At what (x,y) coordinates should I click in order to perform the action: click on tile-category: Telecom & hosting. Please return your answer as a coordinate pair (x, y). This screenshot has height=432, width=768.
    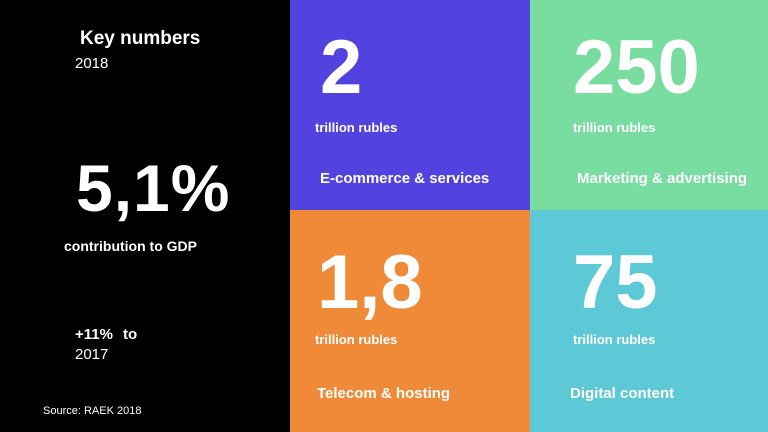
    Looking at the image, I should click on (384, 393).